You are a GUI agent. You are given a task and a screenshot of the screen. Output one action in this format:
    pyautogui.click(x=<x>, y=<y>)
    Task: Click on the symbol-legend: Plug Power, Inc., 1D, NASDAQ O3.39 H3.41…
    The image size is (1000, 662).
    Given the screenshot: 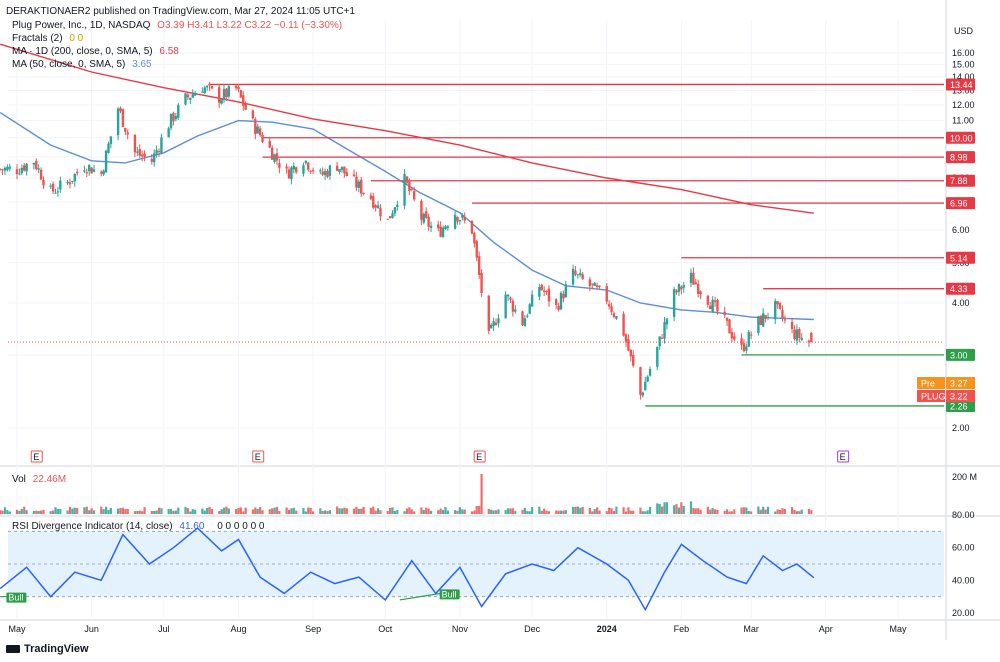 What is the action you would take?
    pyautogui.click(x=177, y=25)
    